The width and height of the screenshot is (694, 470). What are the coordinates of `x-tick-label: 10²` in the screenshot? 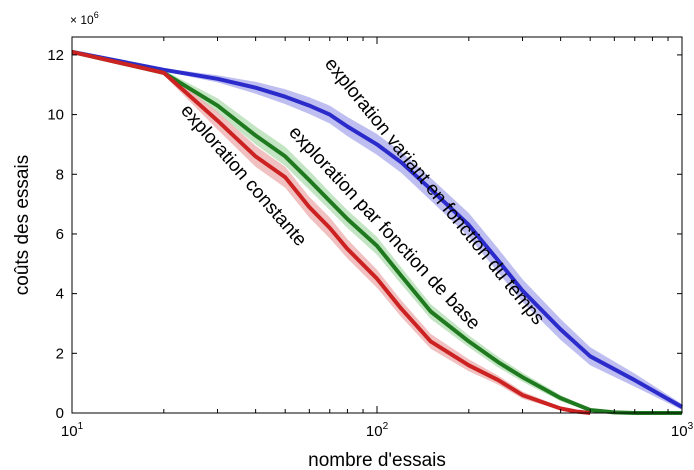 It's located at (377, 430).